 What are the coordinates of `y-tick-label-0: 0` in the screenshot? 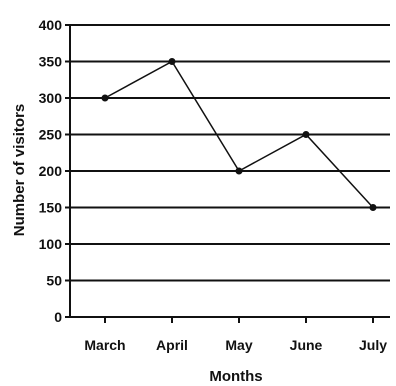 It's located at (58, 317).